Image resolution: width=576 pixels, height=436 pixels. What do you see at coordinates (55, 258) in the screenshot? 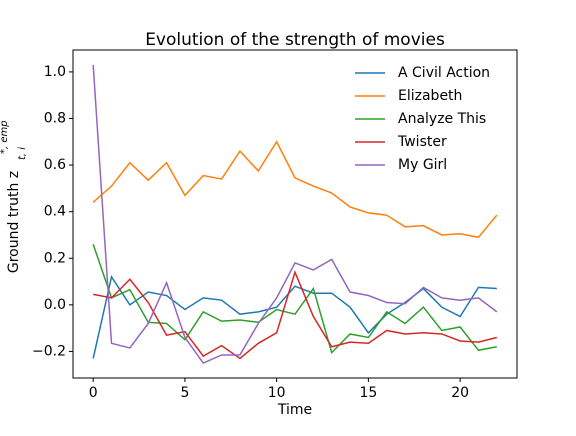
I see `y-tick-label: 0.2` at bounding box center [55, 258].